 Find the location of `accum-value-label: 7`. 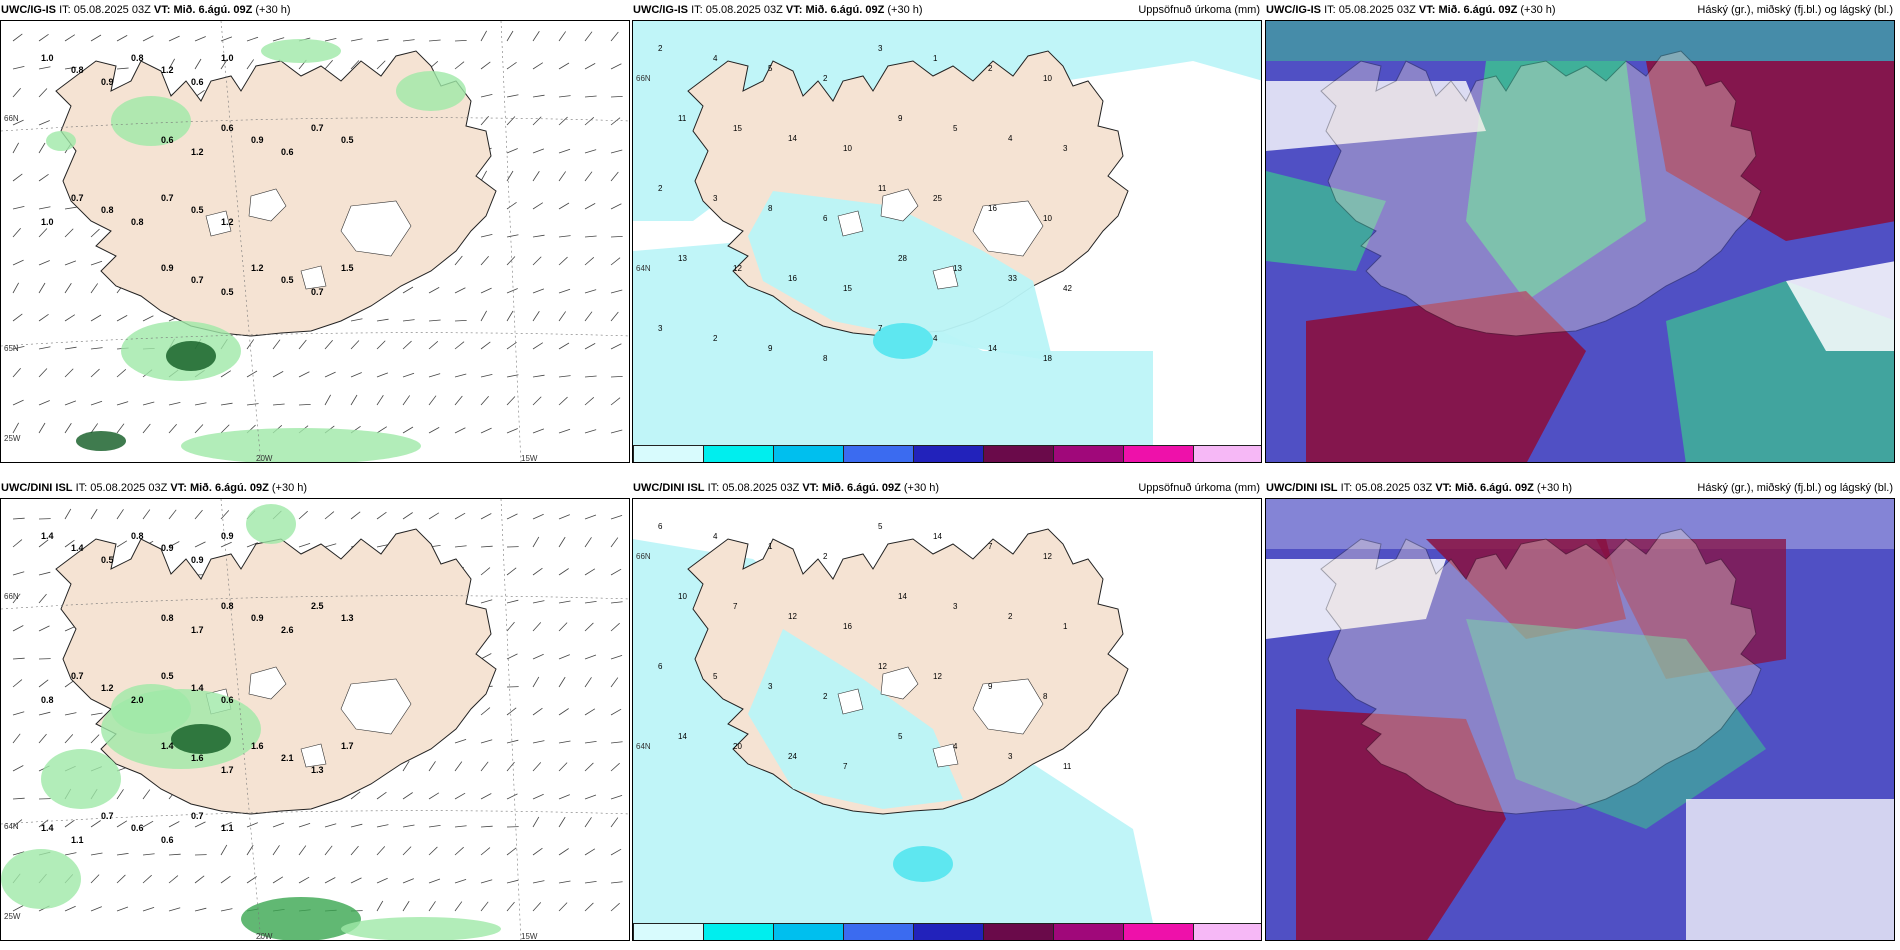

accum-value-label: 7 is located at coordinates (845, 766).